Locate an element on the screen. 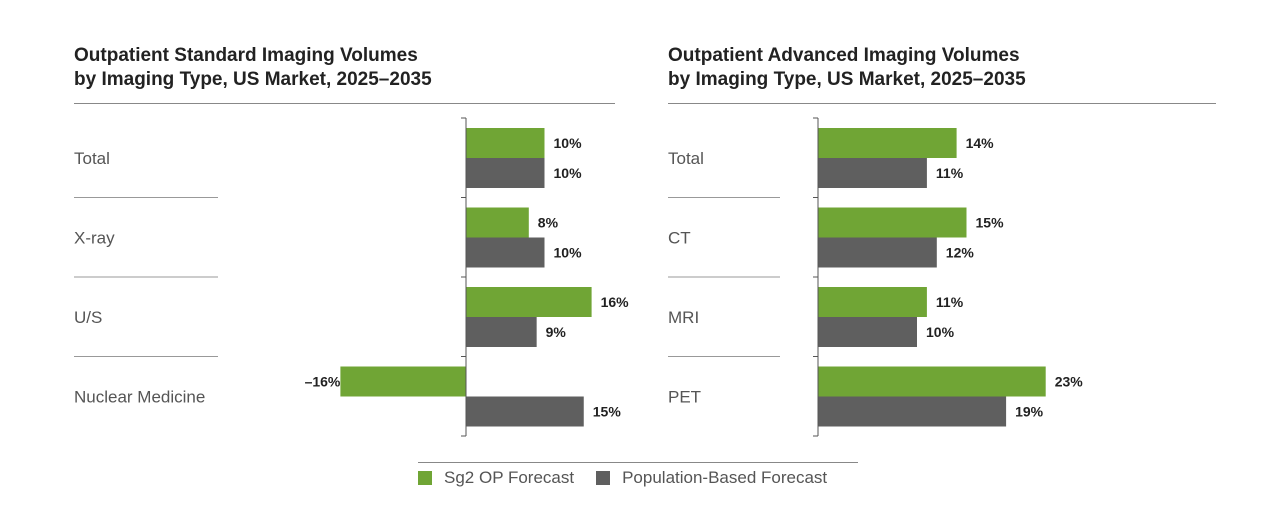 The width and height of the screenshot is (1280, 530). data-label-sg2-op-forecast-x-ray: 8% is located at coordinates (548, 223).